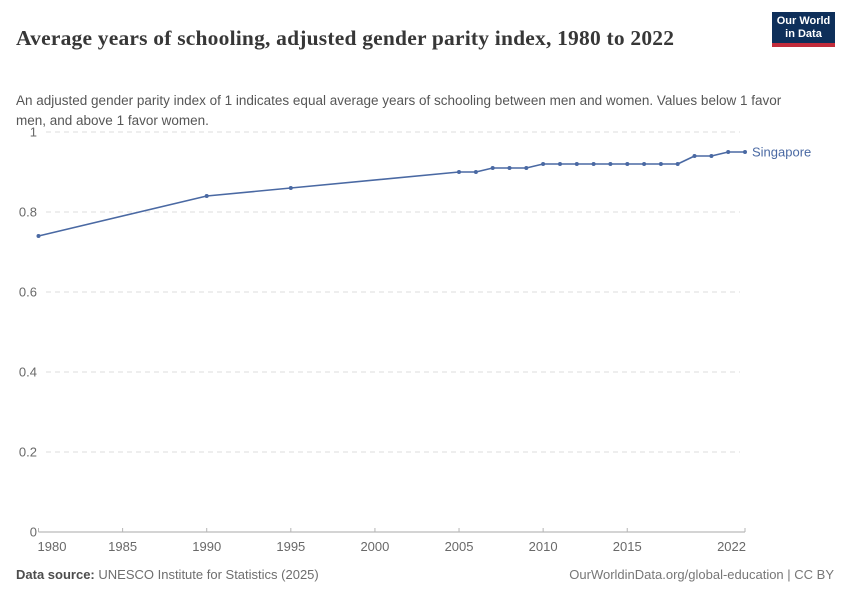 This screenshot has width=850, height=600. What do you see at coordinates (627, 546) in the screenshot?
I see `x-axis-tick-label: 2015` at bounding box center [627, 546].